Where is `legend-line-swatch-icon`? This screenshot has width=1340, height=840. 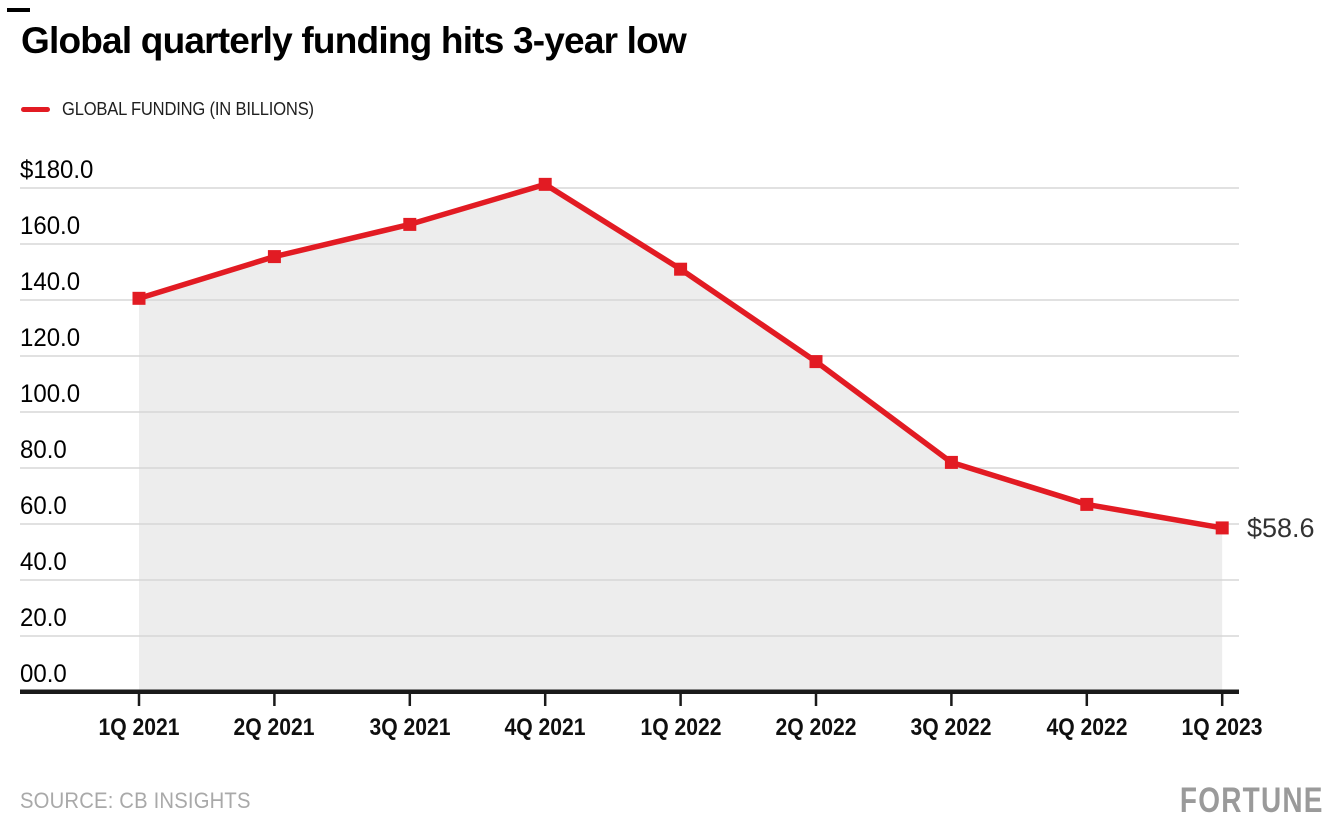 legend-line-swatch-icon is located at coordinates (35, 109).